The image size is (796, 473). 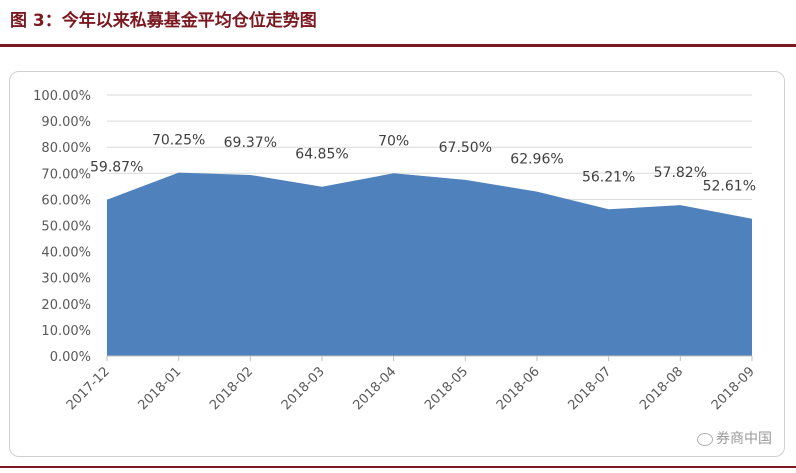 I want to click on y-tick-label: 50.00%, so click(x=66, y=227).